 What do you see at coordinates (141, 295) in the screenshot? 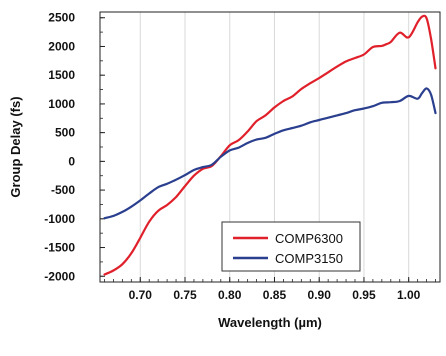
I see `x-tick-label: 0.70` at bounding box center [141, 295].